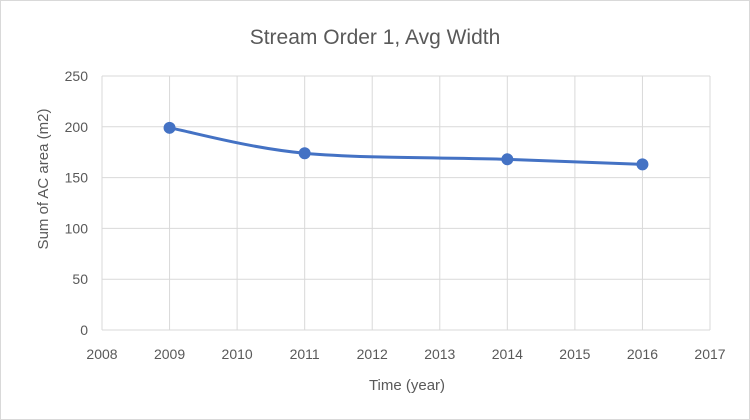 Image resolution: width=750 pixels, height=420 pixels. Describe the element at coordinates (574, 354) in the screenshot. I see `x-tick-label: 2015` at that location.